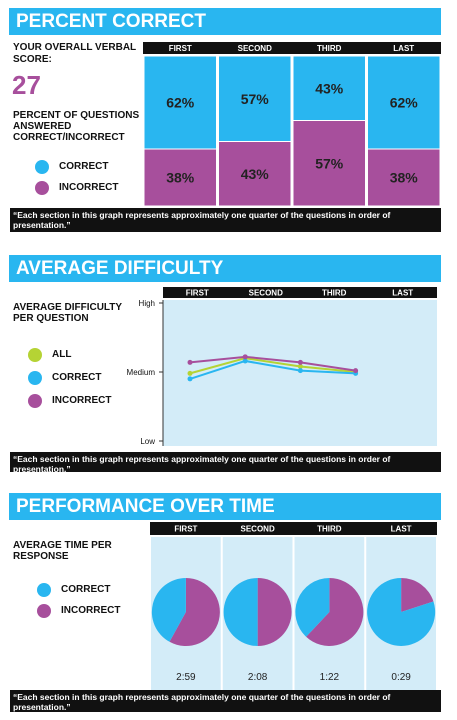 The width and height of the screenshot is (457, 720). Describe the element at coordinates (62, 354) in the screenshot. I see `legend-label: ALL` at that location.